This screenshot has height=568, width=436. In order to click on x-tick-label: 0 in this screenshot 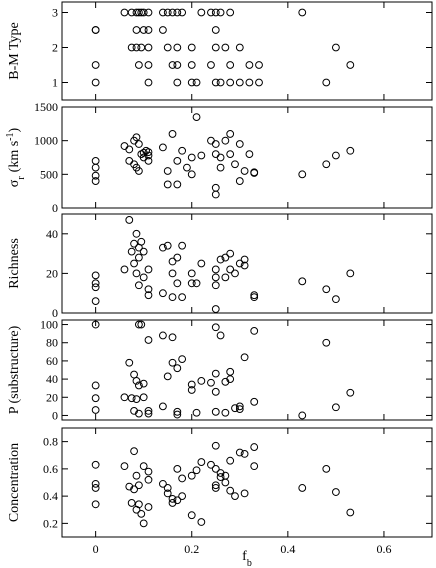, I will do `click(96, 549)`.